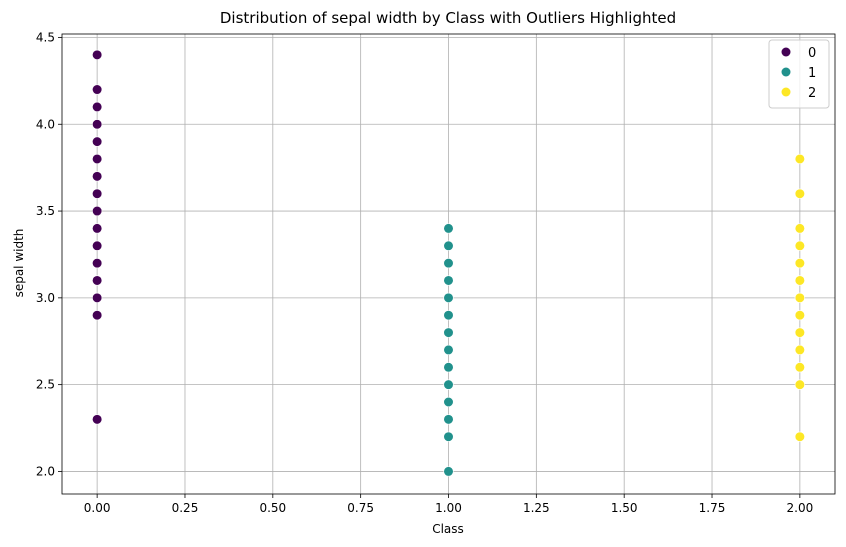  I want to click on y-tick-label: 4.0, so click(45, 124).